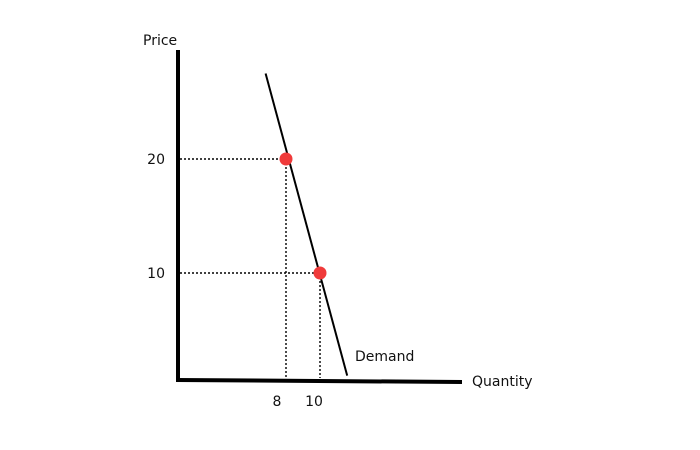  Describe the element at coordinates (156, 160) in the screenshot. I see `y-tick-label-1: 20` at that location.